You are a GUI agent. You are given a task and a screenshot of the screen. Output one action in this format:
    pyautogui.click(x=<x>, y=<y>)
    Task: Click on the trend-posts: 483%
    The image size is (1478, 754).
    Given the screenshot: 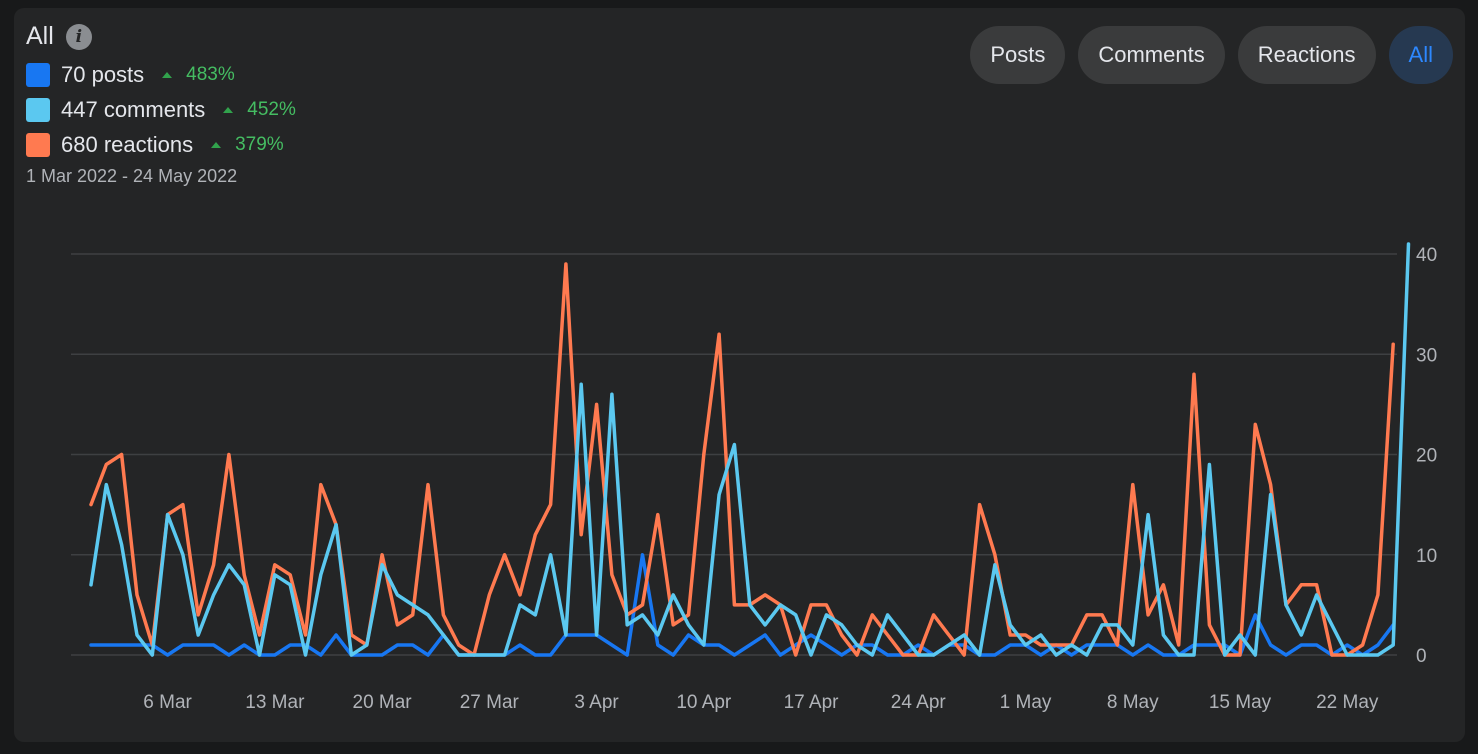 What is the action you would take?
    pyautogui.click(x=198, y=75)
    